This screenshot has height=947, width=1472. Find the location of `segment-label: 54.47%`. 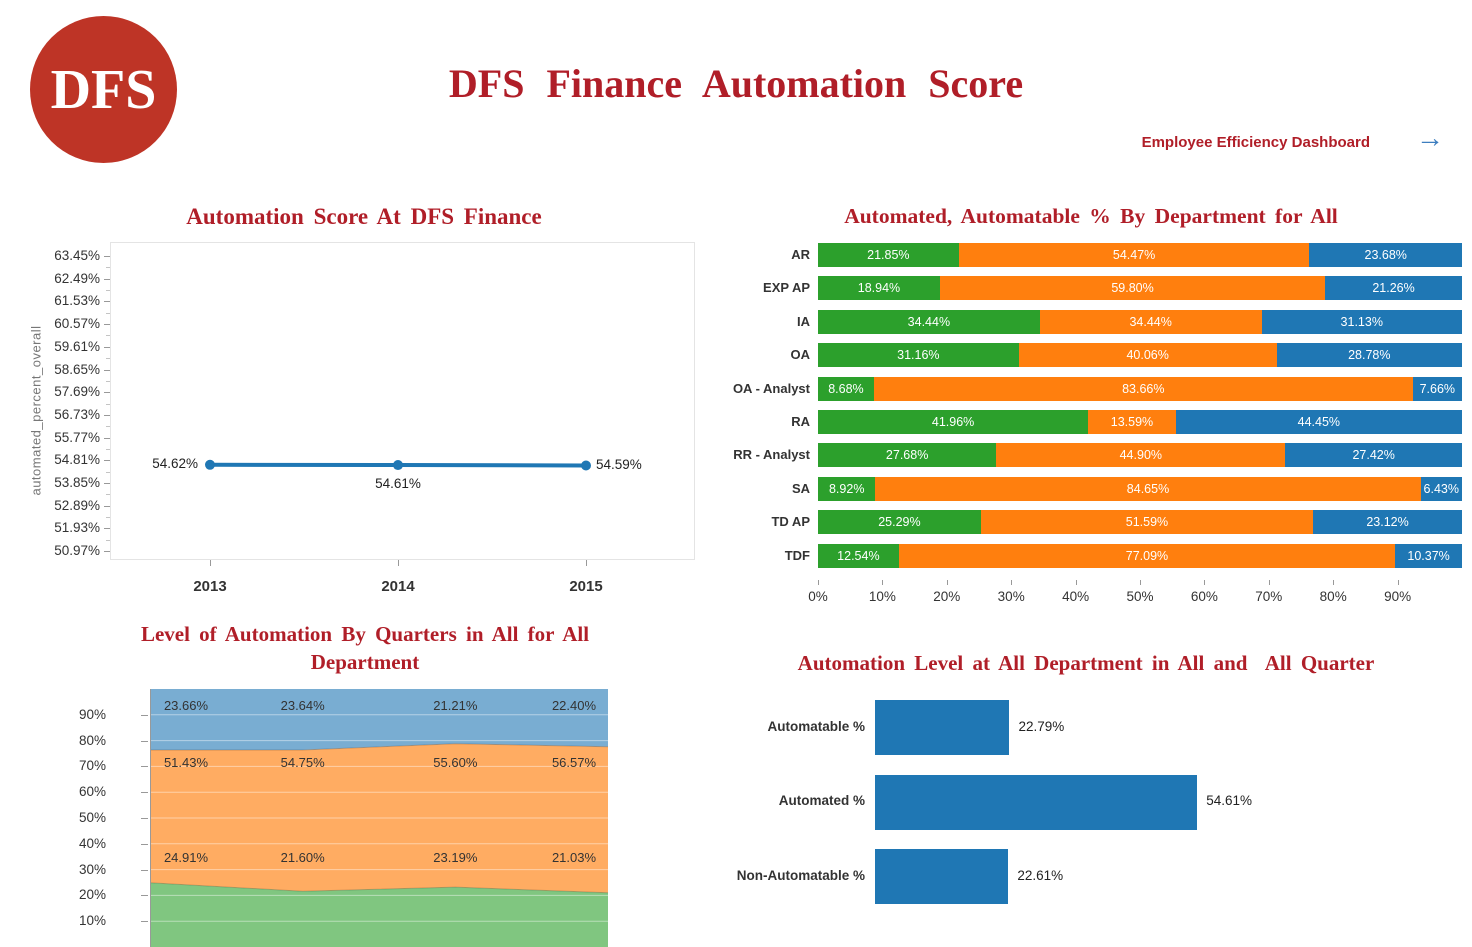

segment-label: 54.47% is located at coordinates (1134, 255).